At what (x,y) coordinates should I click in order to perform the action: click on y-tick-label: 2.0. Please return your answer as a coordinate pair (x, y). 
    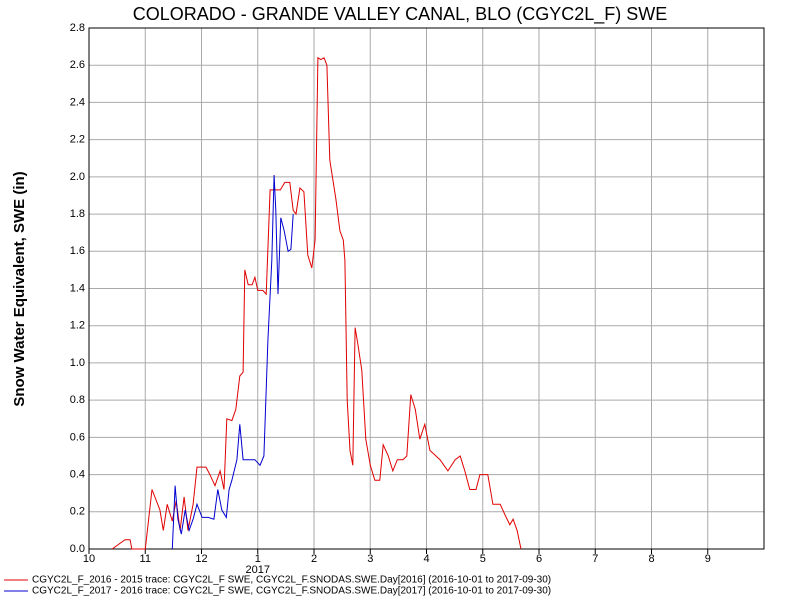
    Looking at the image, I should click on (77, 177).